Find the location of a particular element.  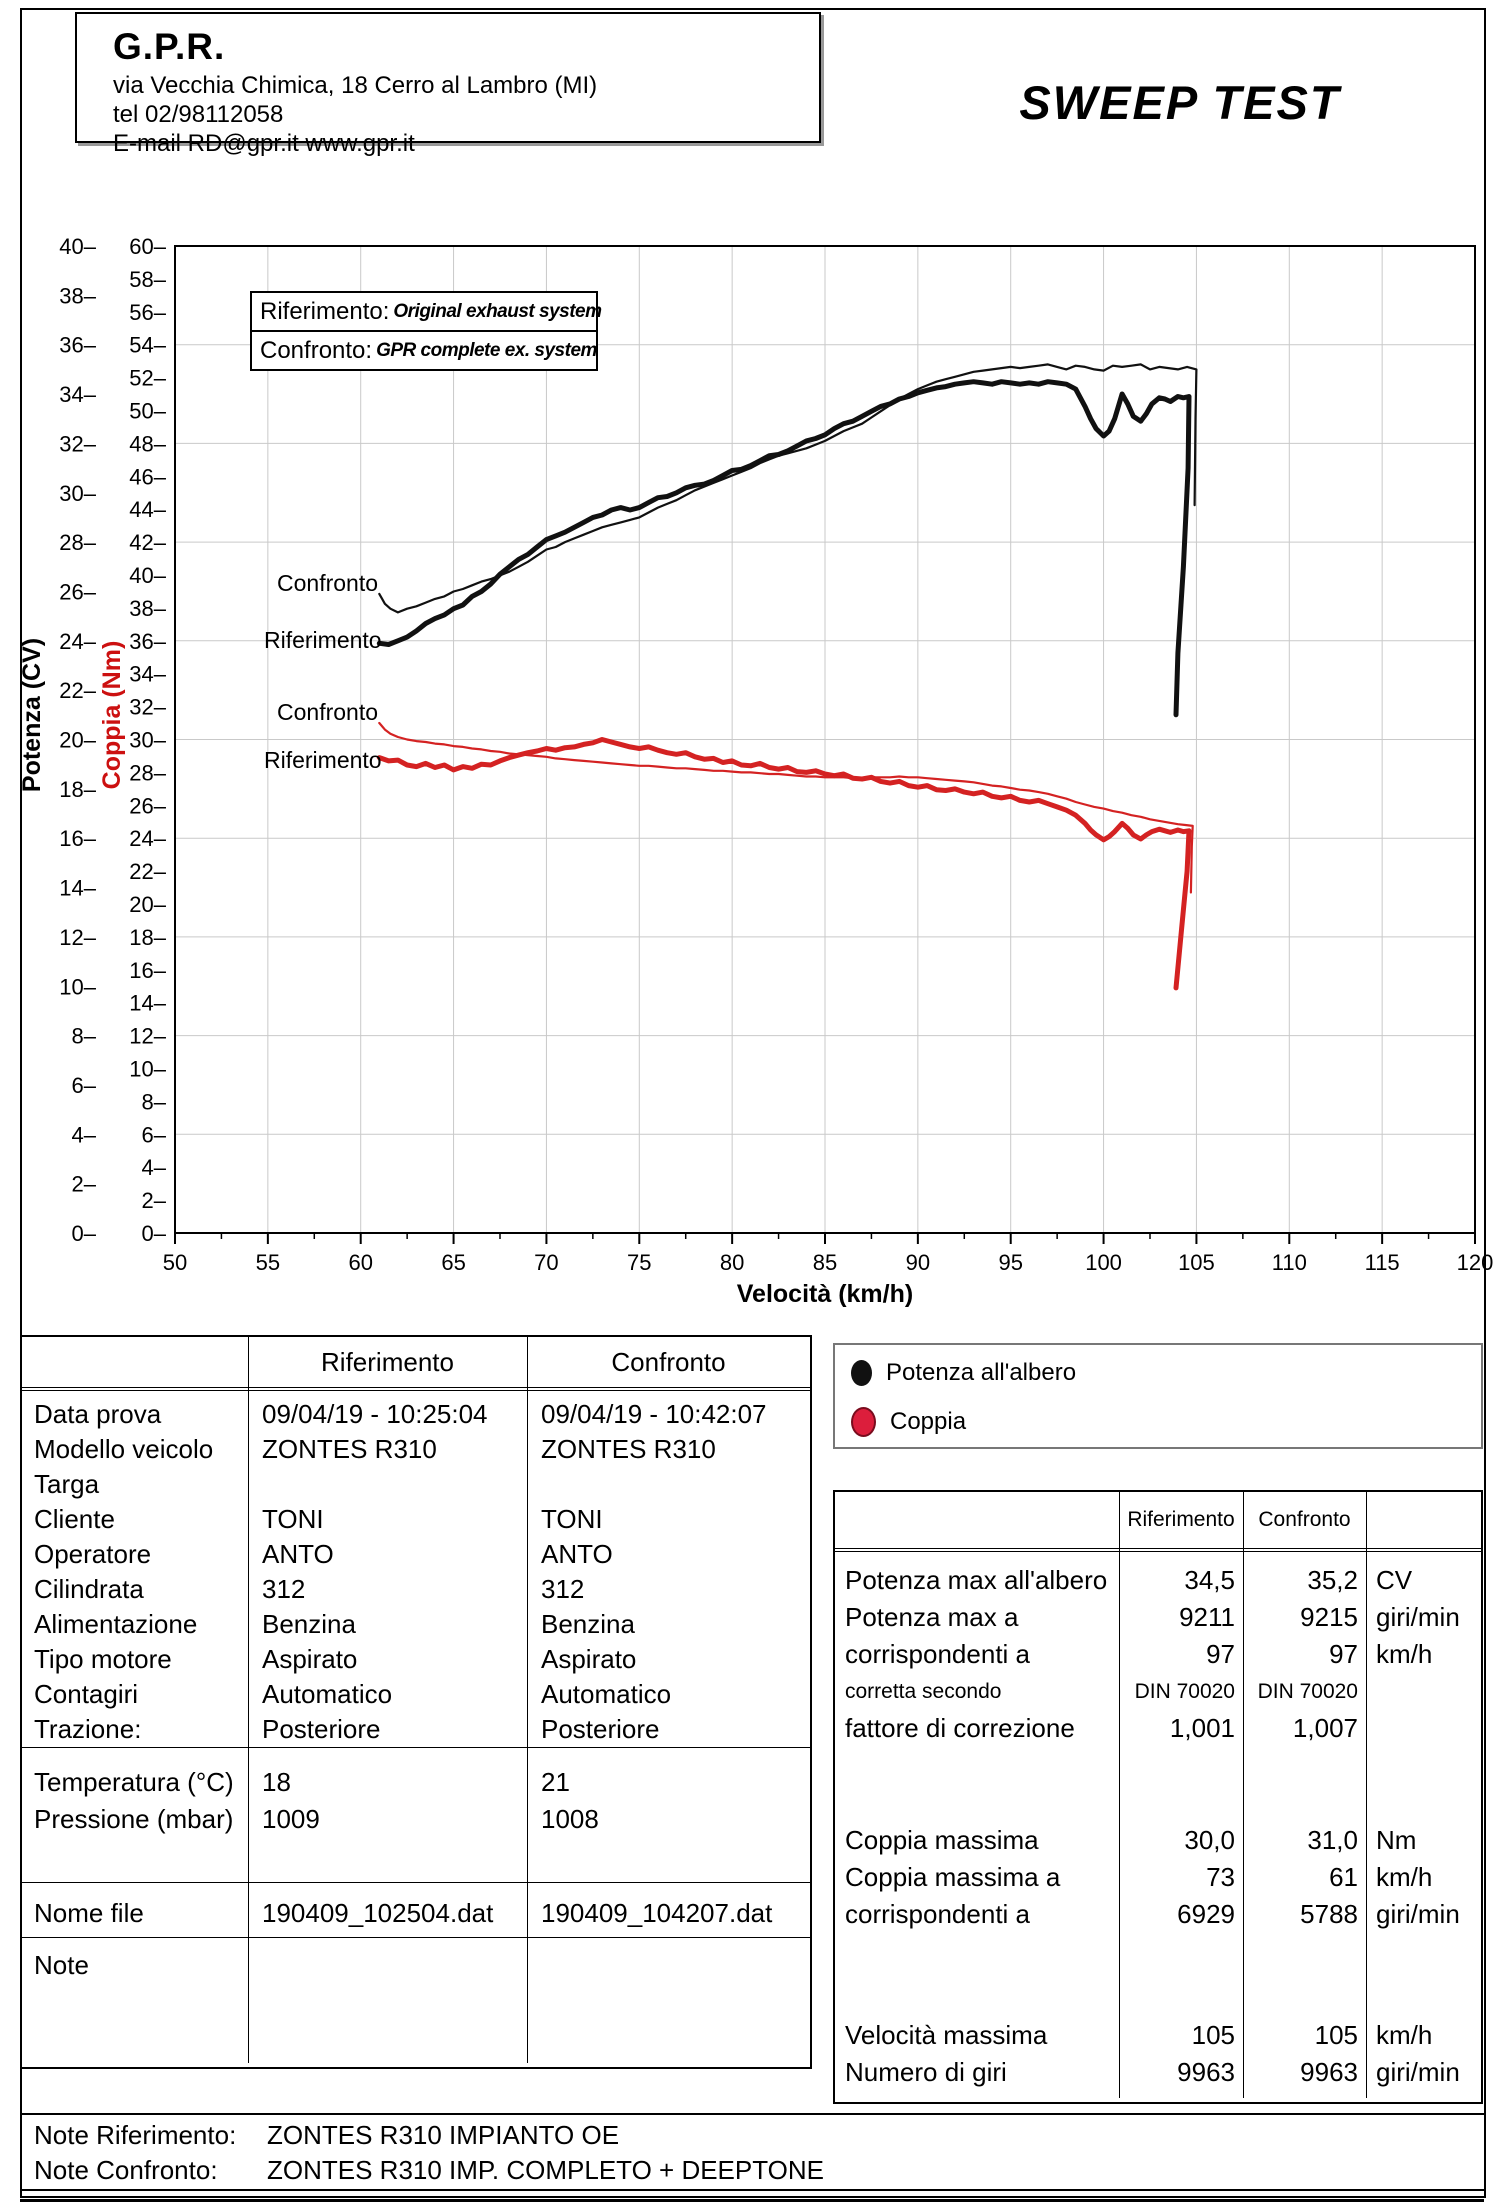

nm-tick-label: 24– is located at coordinates (147, 838).